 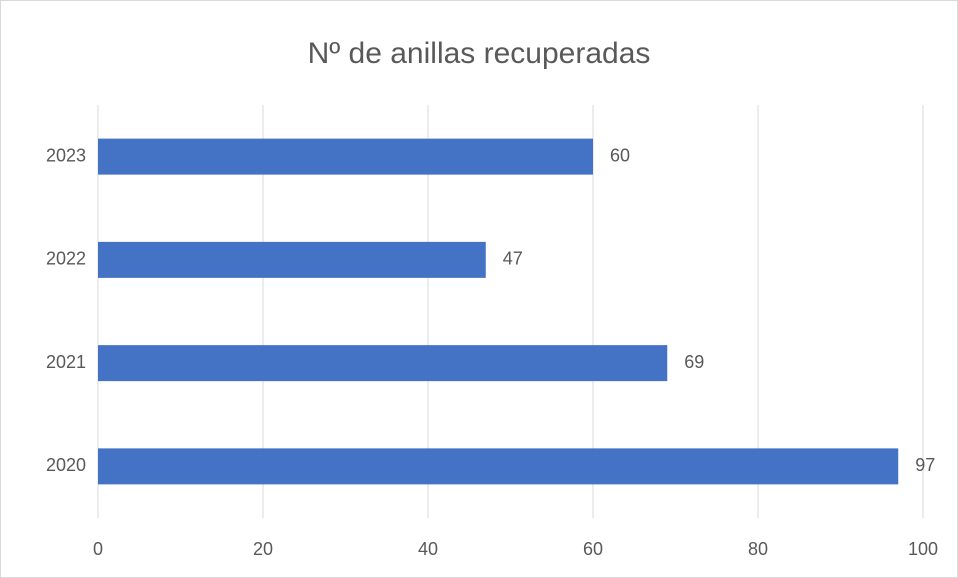 What do you see at coordinates (923, 549) in the screenshot?
I see `x-tick-label: 100` at bounding box center [923, 549].